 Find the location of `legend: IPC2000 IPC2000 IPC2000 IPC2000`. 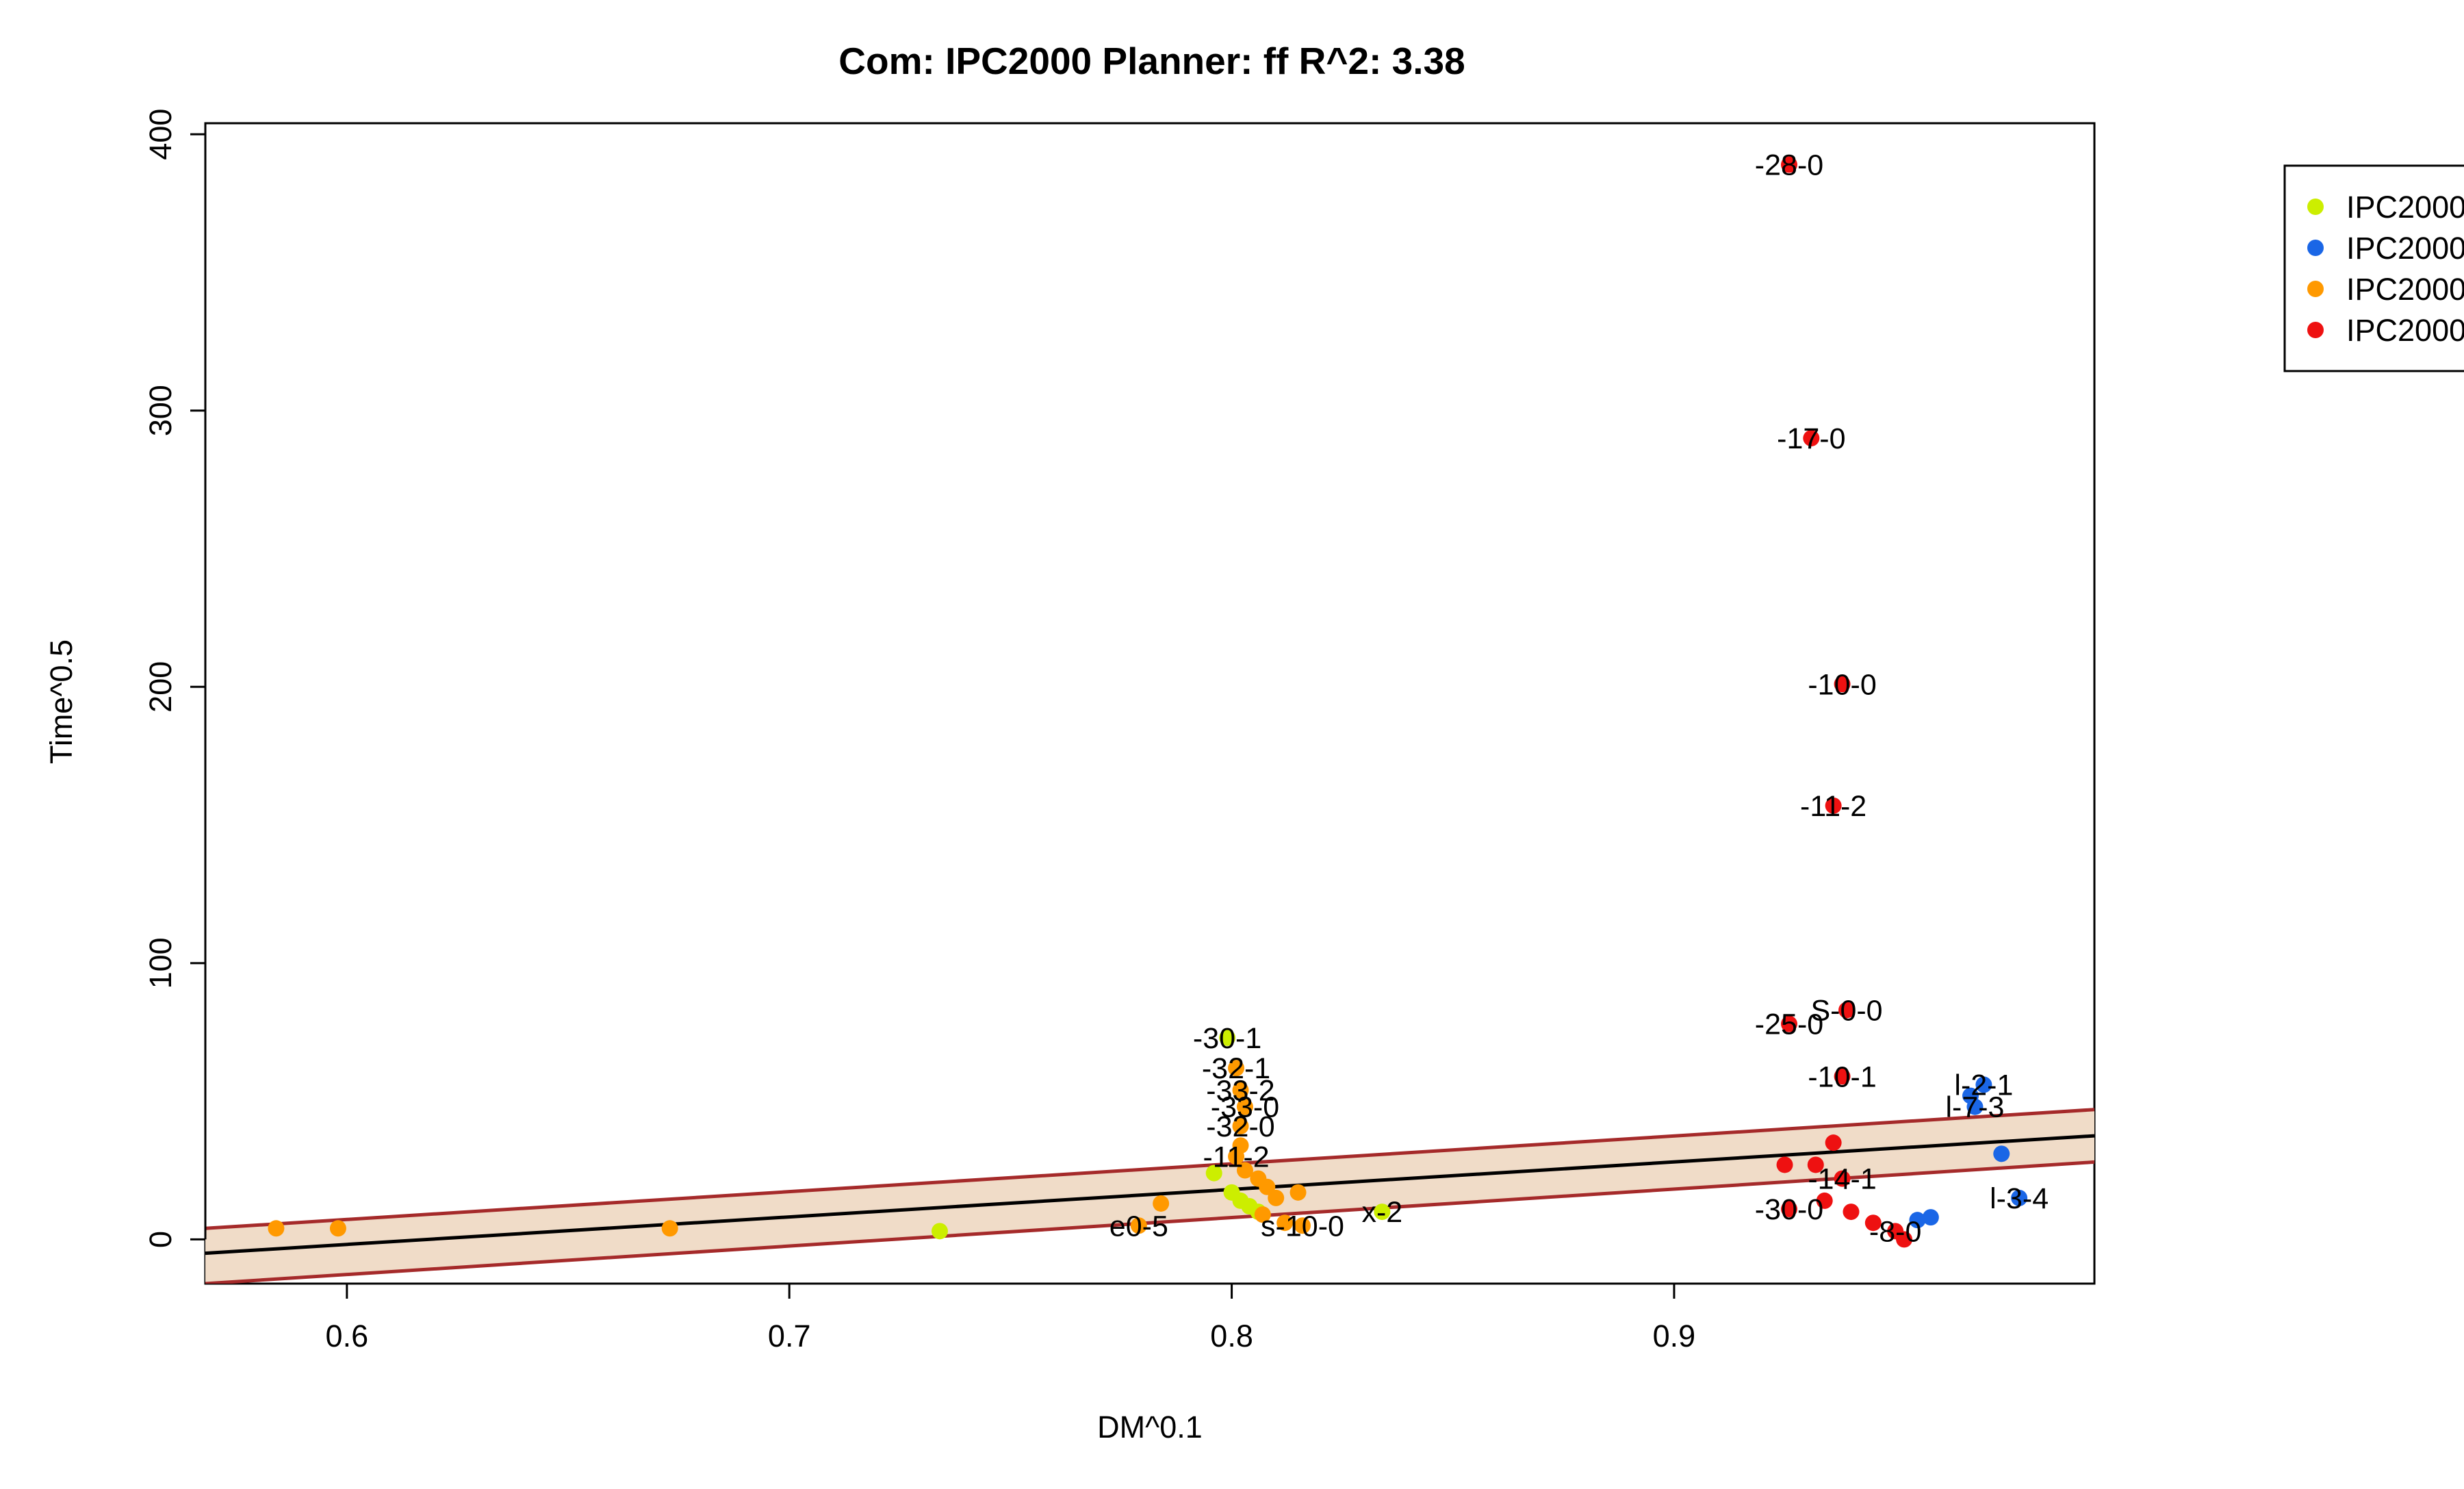

legend: IPC2000 IPC2000 IPC2000 IPC2000 is located at coordinates (2373, 268).